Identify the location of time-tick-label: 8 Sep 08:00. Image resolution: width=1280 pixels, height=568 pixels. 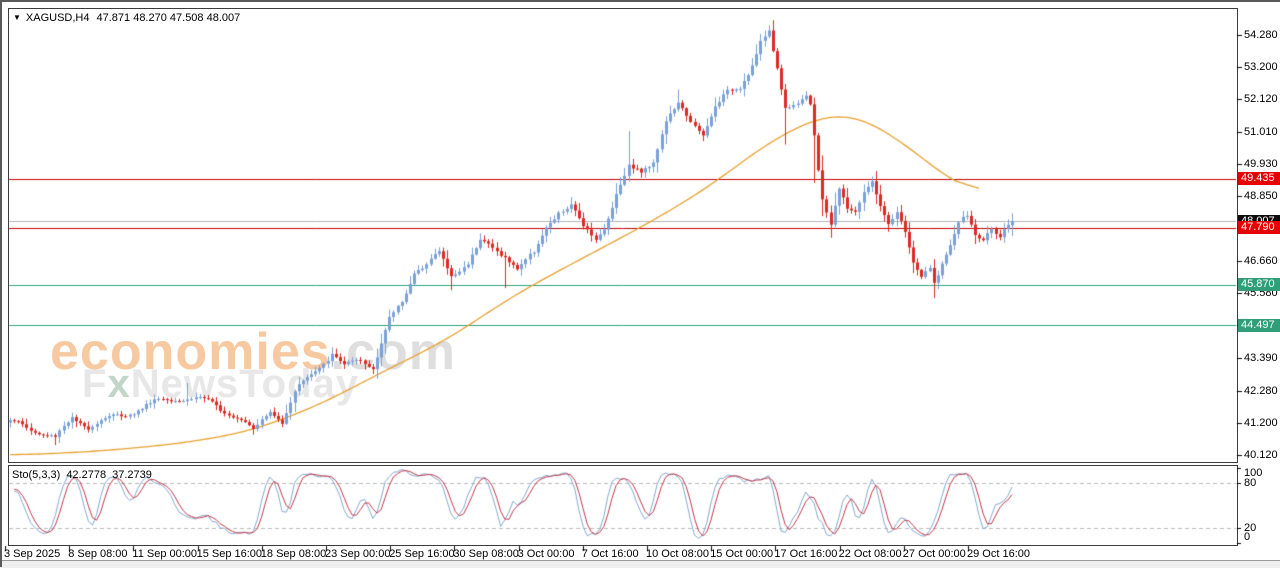
(98, 554).